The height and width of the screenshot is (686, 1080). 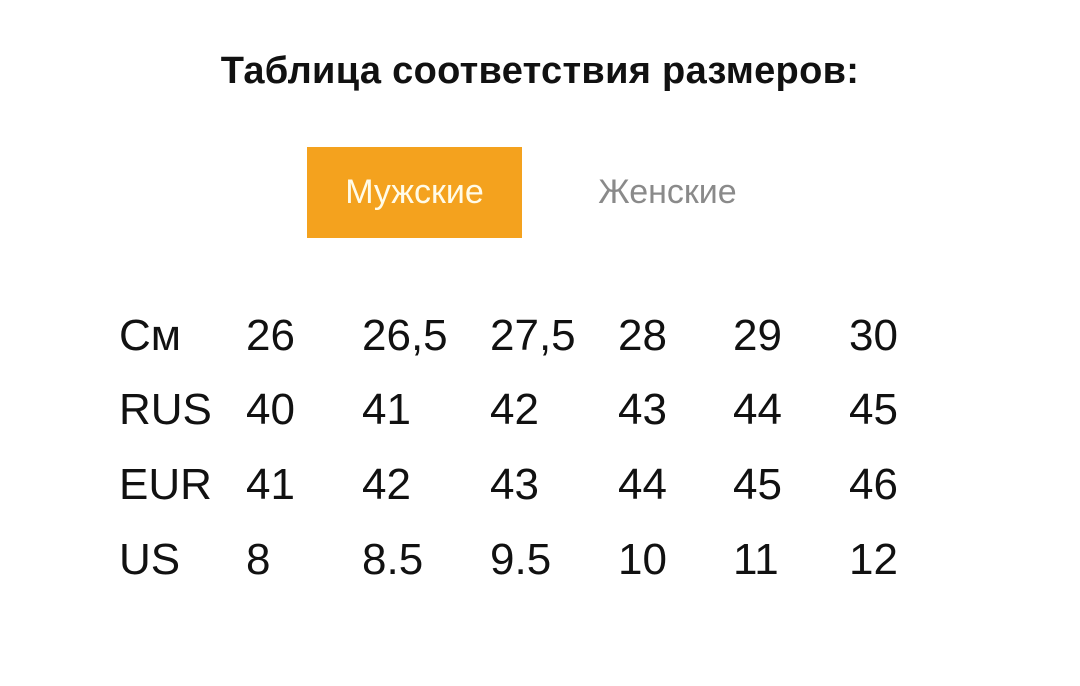 What do you see at coordinates (165, 484) in the screenshot?
I see `row-label: EUR` at bounding box center [165, 484].